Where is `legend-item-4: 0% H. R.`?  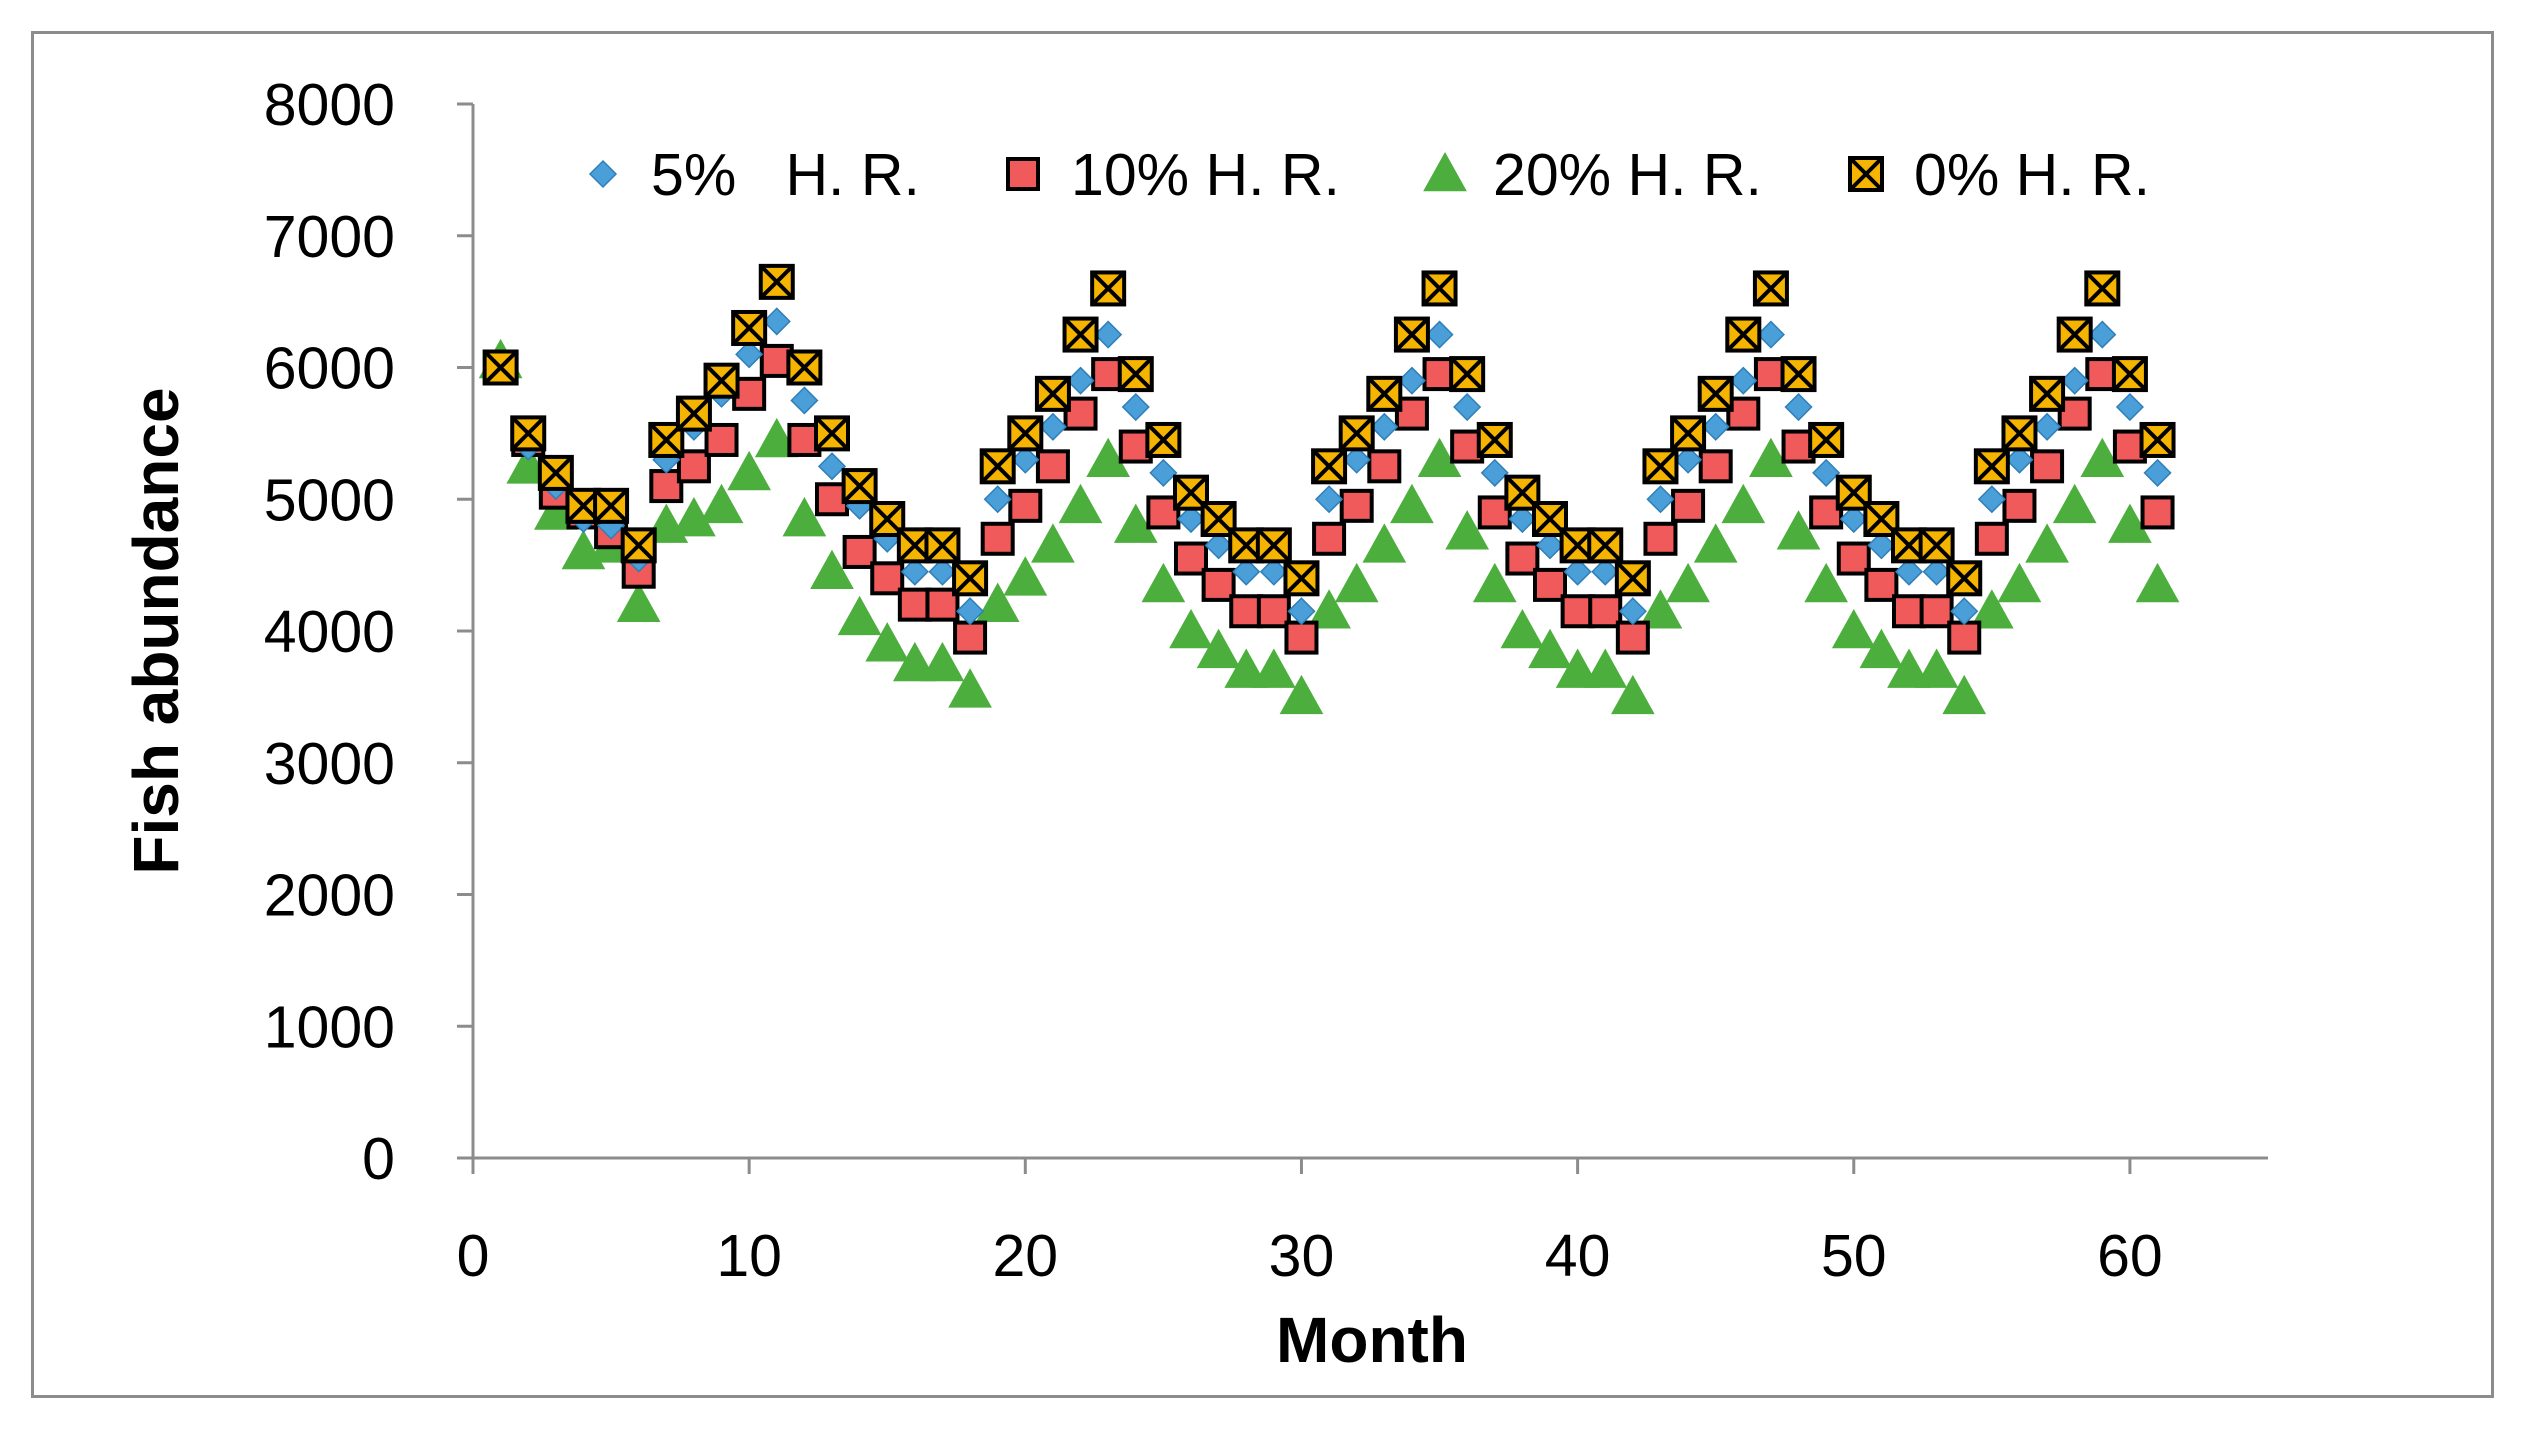 legend-item-4: 0% H. R. is located at coordinates (1999, 175).